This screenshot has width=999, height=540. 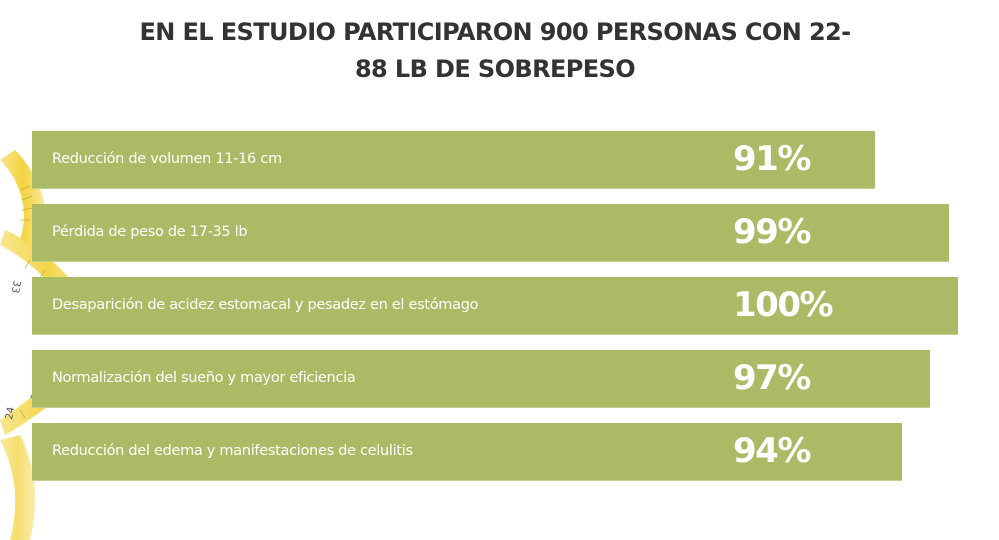 What do you see at coordinates (167, 159) in the screenshot?
I see `bar-label: Reducción de volumen 11-16 cm` at bounding box center [167, 159].